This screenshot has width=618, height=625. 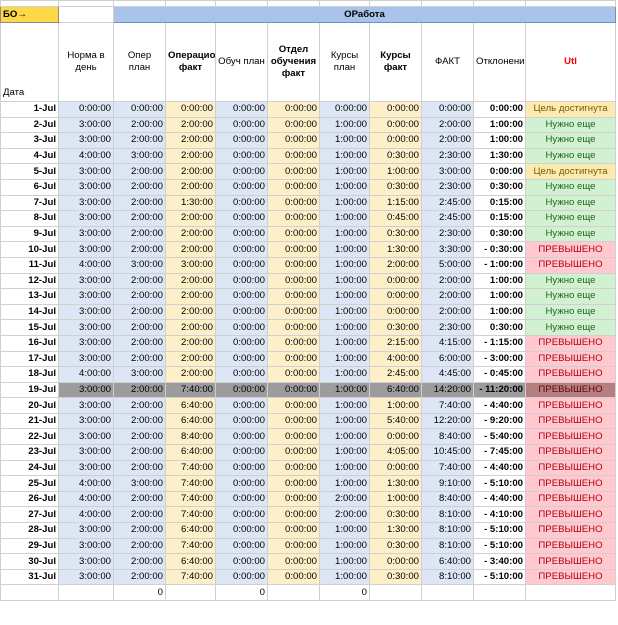 I want to click on oper-fact-cell: 6:40:00, so click(x=190, y=561).